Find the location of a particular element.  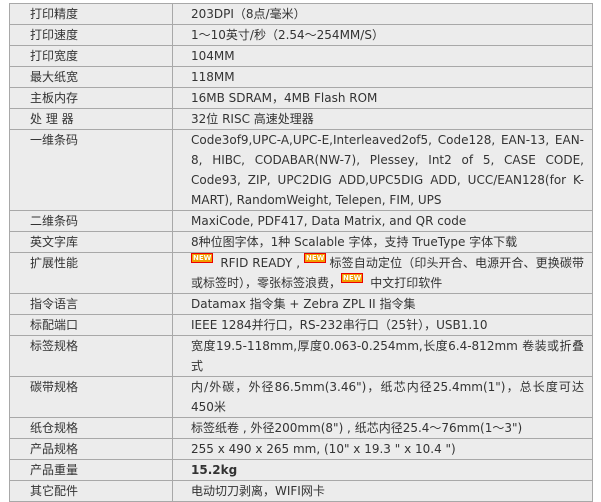

spec-label: 打印精度 is located at coordinates (91, 14).